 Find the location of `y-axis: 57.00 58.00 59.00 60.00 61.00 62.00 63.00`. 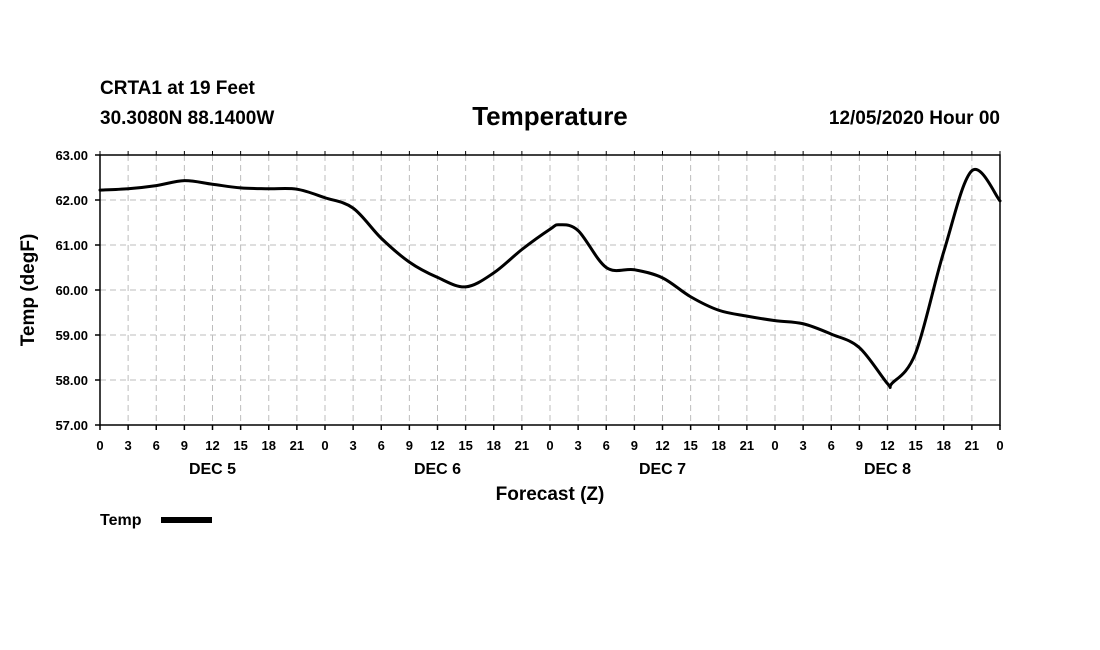

y-axis: 57.00 58.00 59.00 60.00 61.00 62.00 63.00 is located at coordinates (77, 290).